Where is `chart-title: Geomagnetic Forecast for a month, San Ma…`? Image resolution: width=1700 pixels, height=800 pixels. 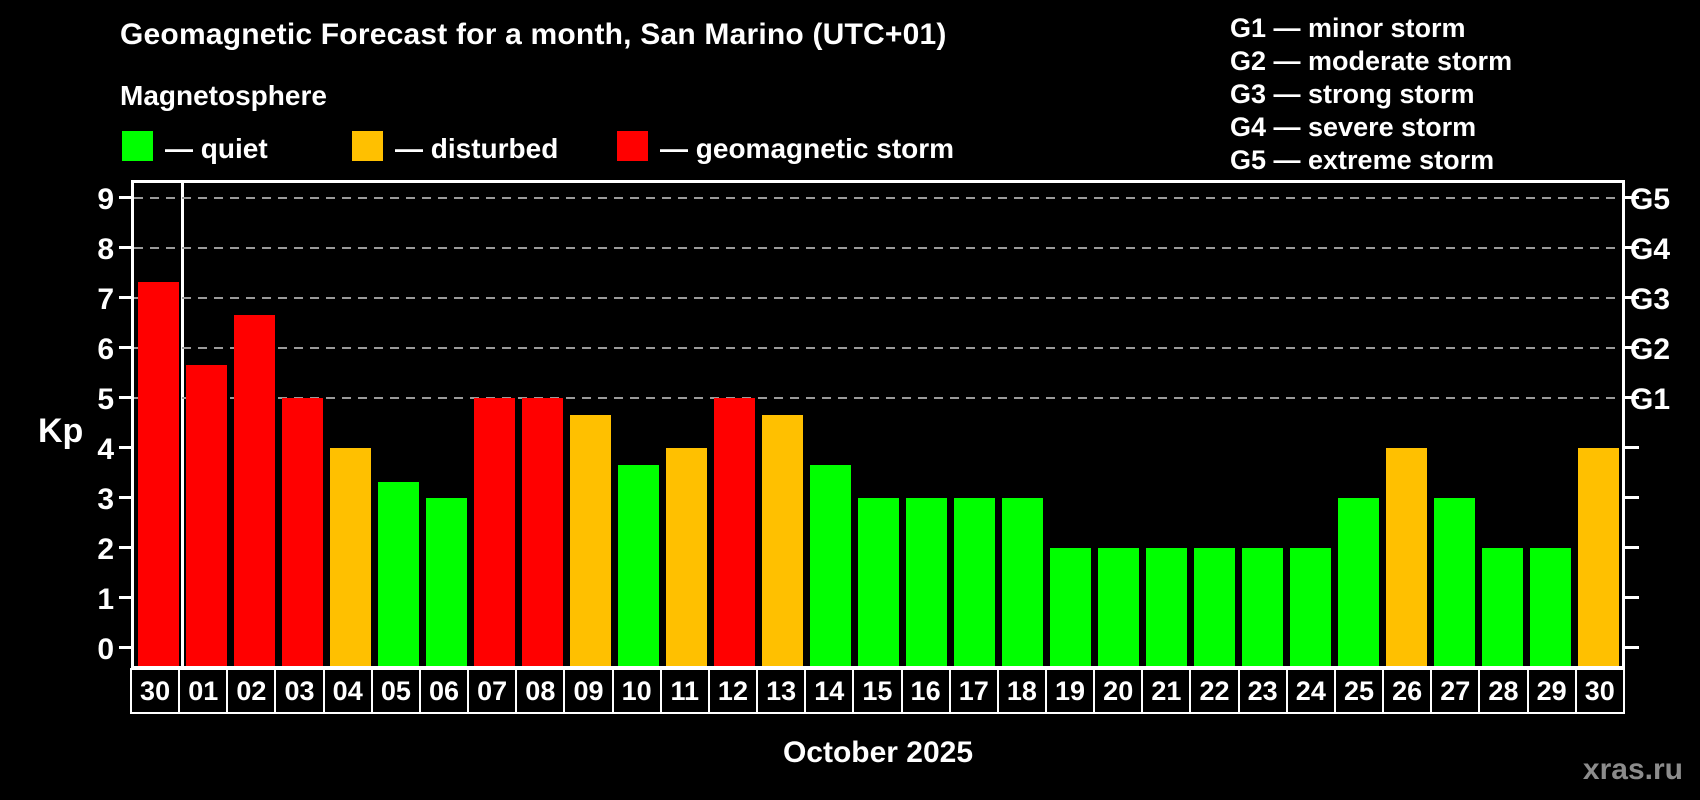
chart-title: Geomagnetic Forecast for a month, San Ma… is located at coordinates (533, 34).